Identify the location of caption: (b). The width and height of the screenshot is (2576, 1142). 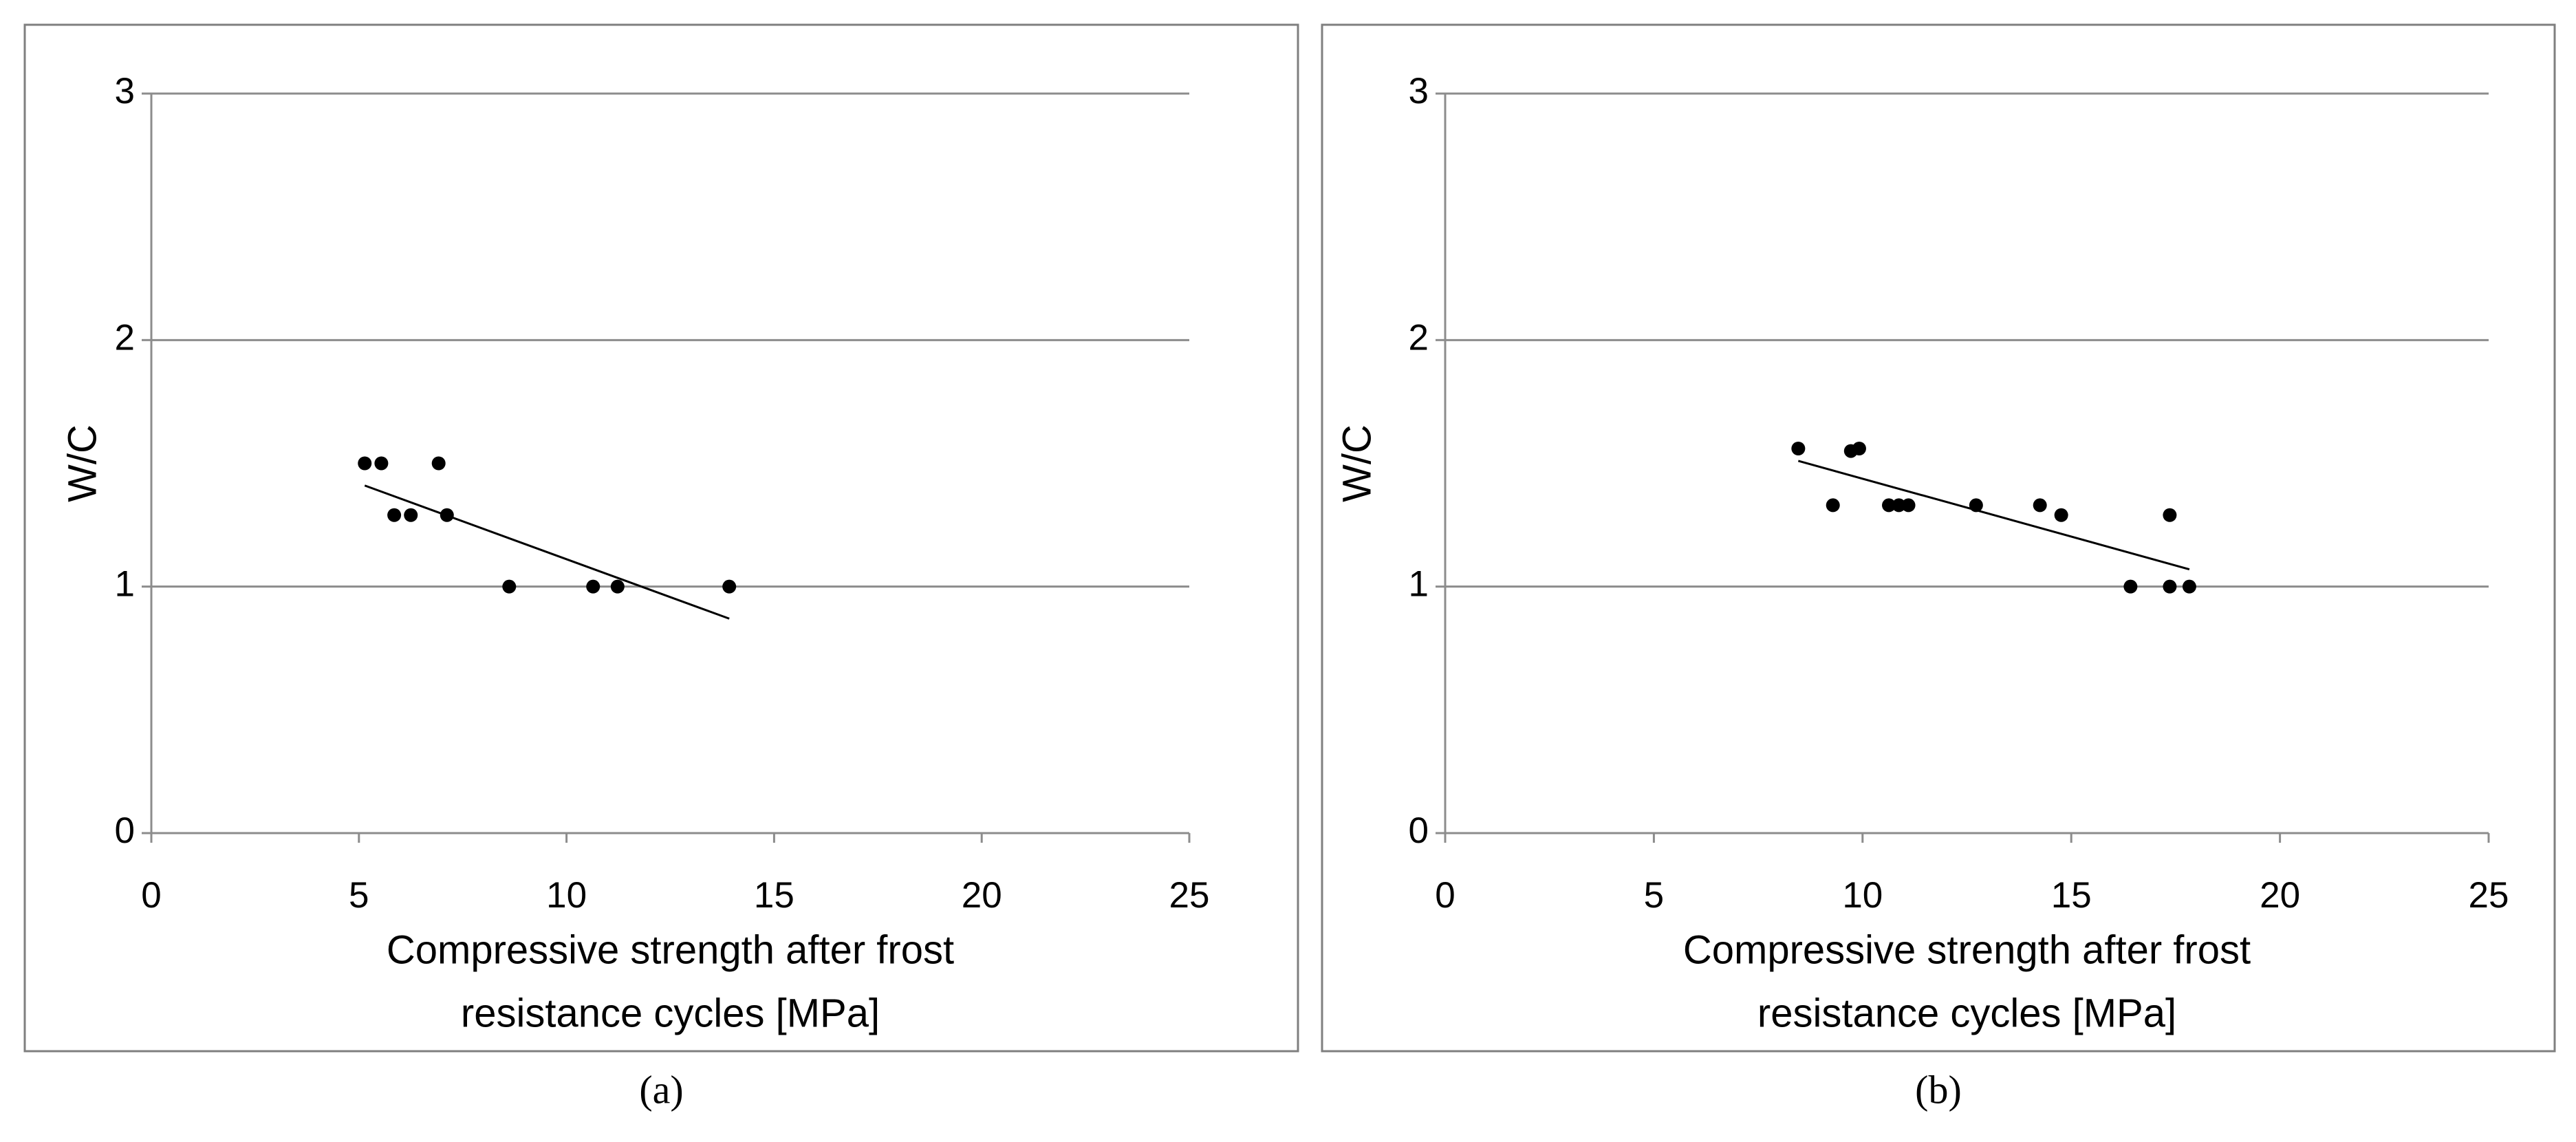
(1938, 1090).